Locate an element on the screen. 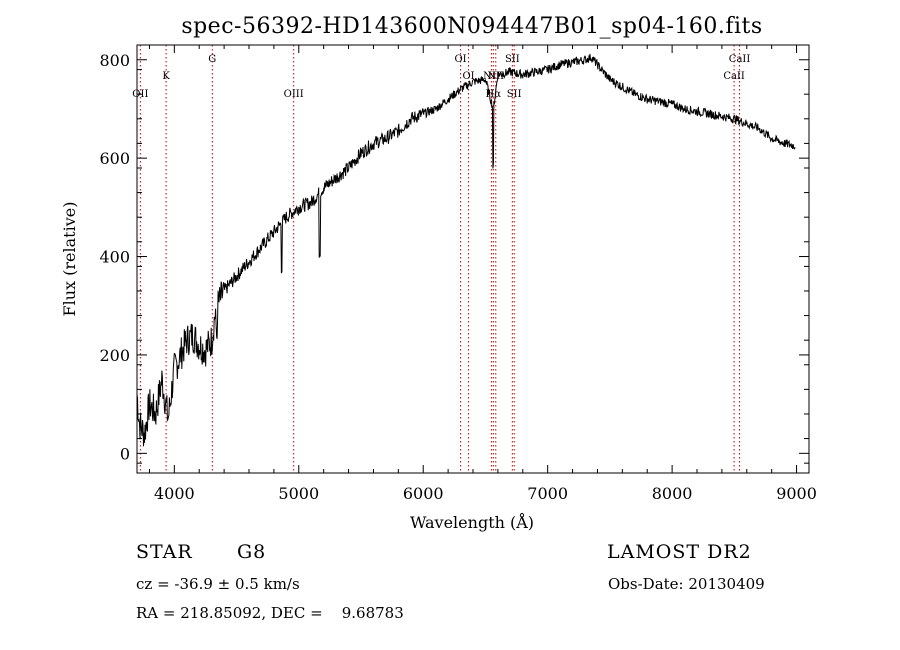 This screenshot has width=900, height=650. velocity-readout: cz = -36.9 ± 0.5 km/s is located at coordinates (218, 584).